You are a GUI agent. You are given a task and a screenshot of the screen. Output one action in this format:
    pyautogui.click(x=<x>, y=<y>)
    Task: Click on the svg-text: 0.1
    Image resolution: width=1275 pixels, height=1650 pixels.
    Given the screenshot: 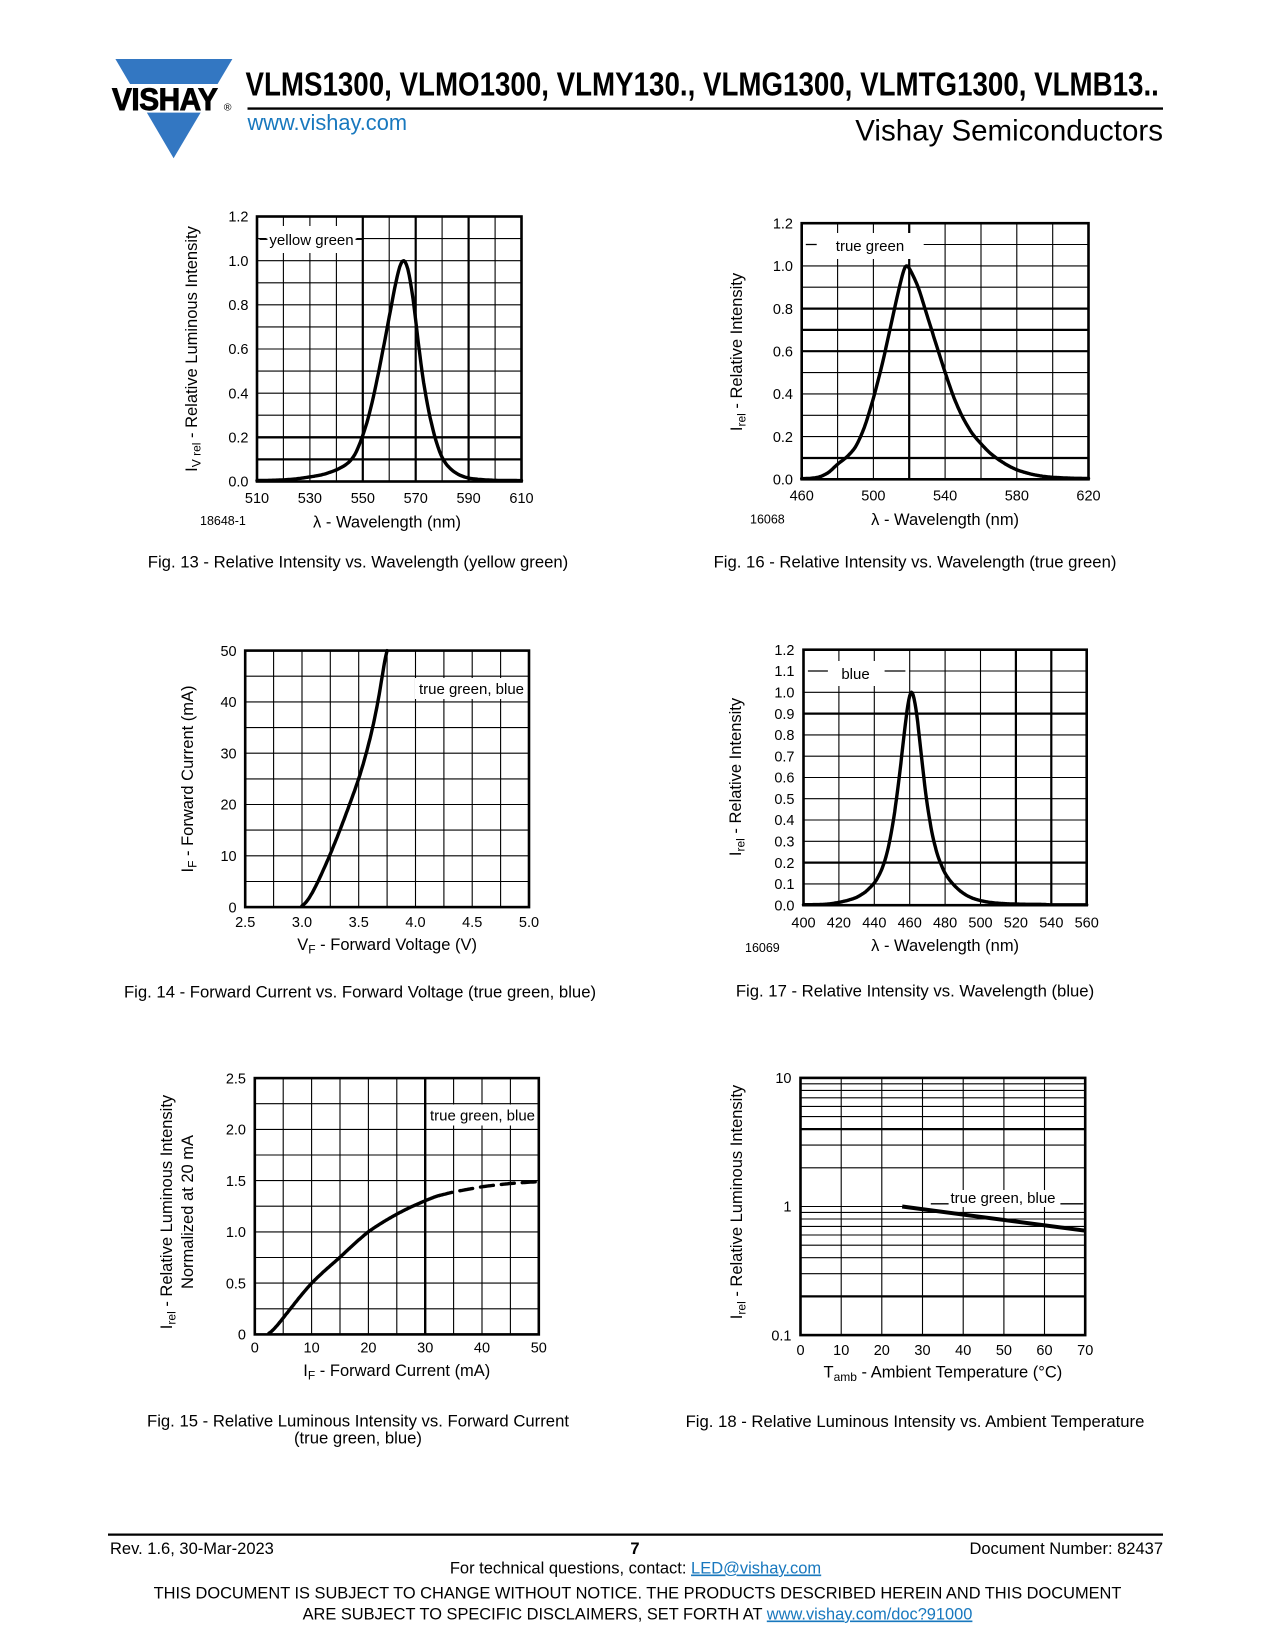 What is the action you would take?
    pyautogui.click(x=784, y=885)
    